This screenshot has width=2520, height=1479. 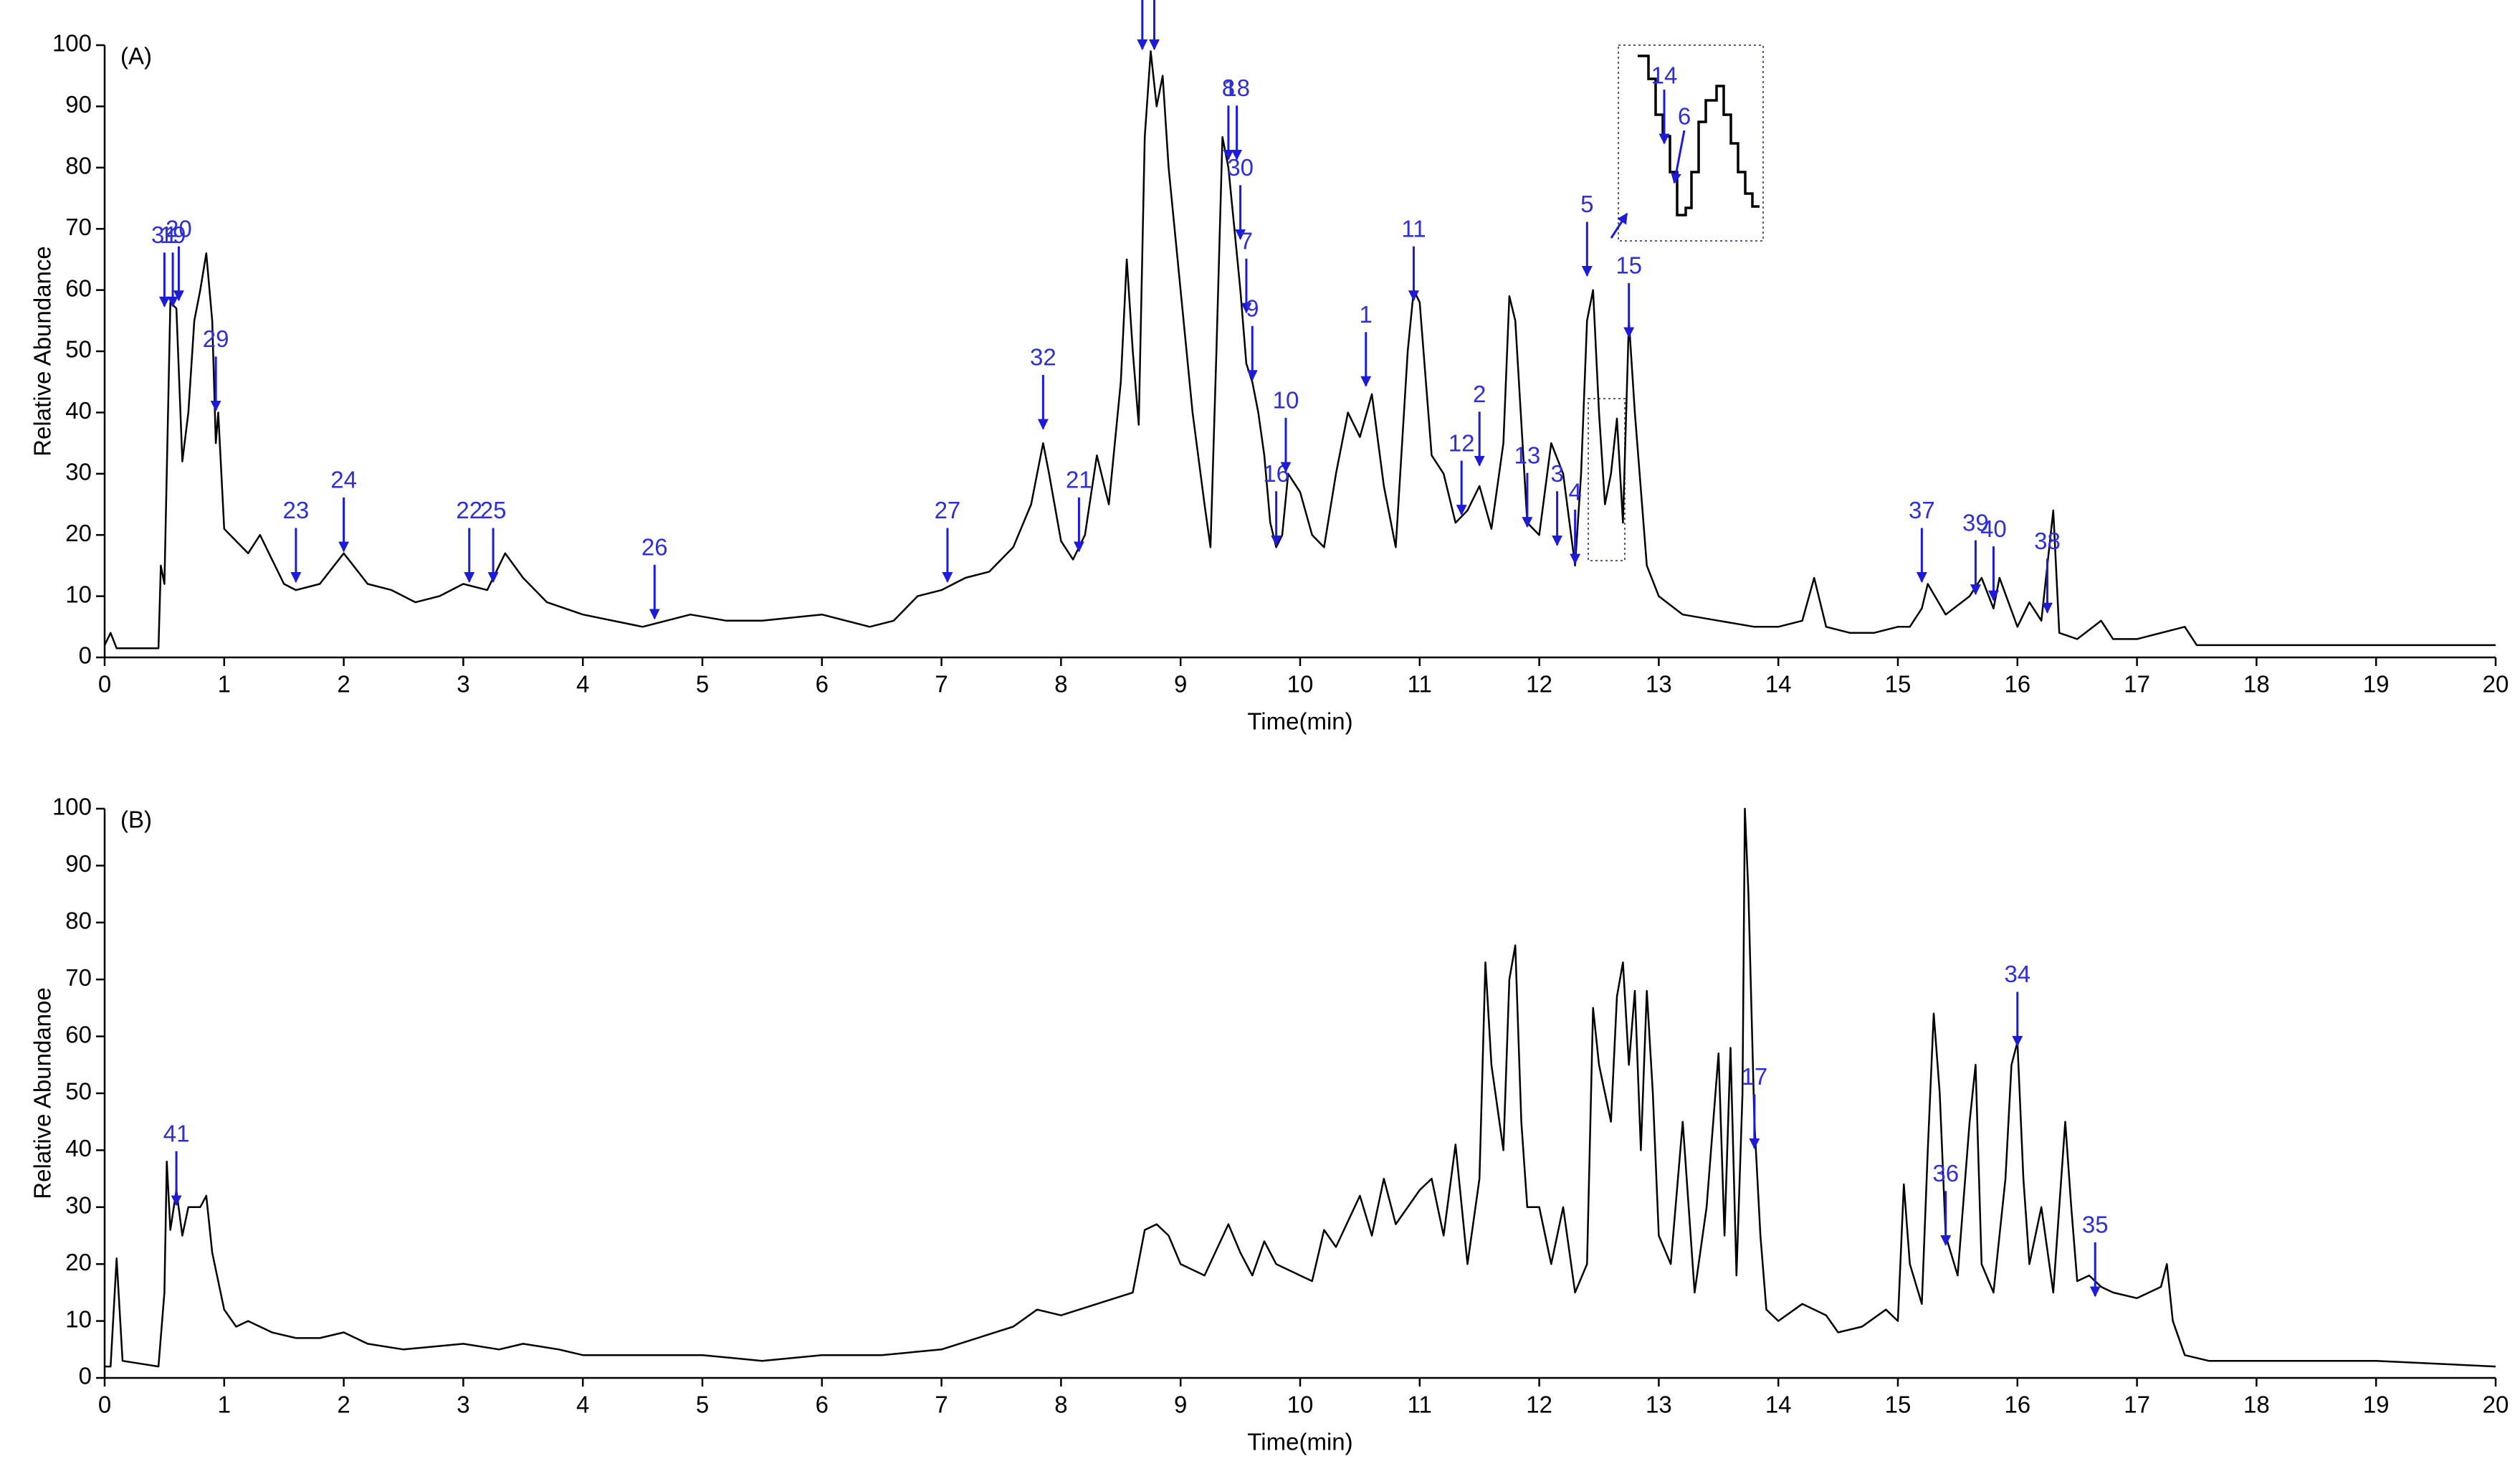 What do you see at coordinates (85, 1376) in the screenshot?
I see `y-tick-label: 0` at bounding box center [85, 1376].